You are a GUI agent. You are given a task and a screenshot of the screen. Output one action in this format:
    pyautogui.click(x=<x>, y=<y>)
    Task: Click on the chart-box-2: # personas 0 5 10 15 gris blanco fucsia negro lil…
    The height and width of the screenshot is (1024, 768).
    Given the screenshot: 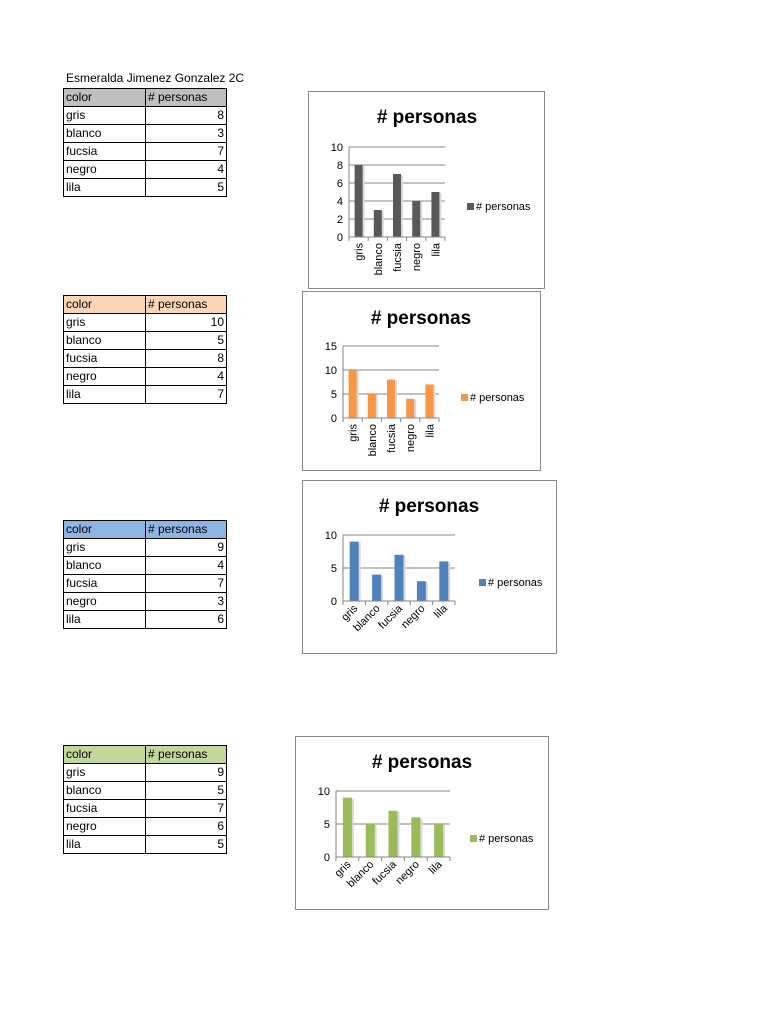 What is the action you would take?
    pyautogui.click(x=421, y=381)
    